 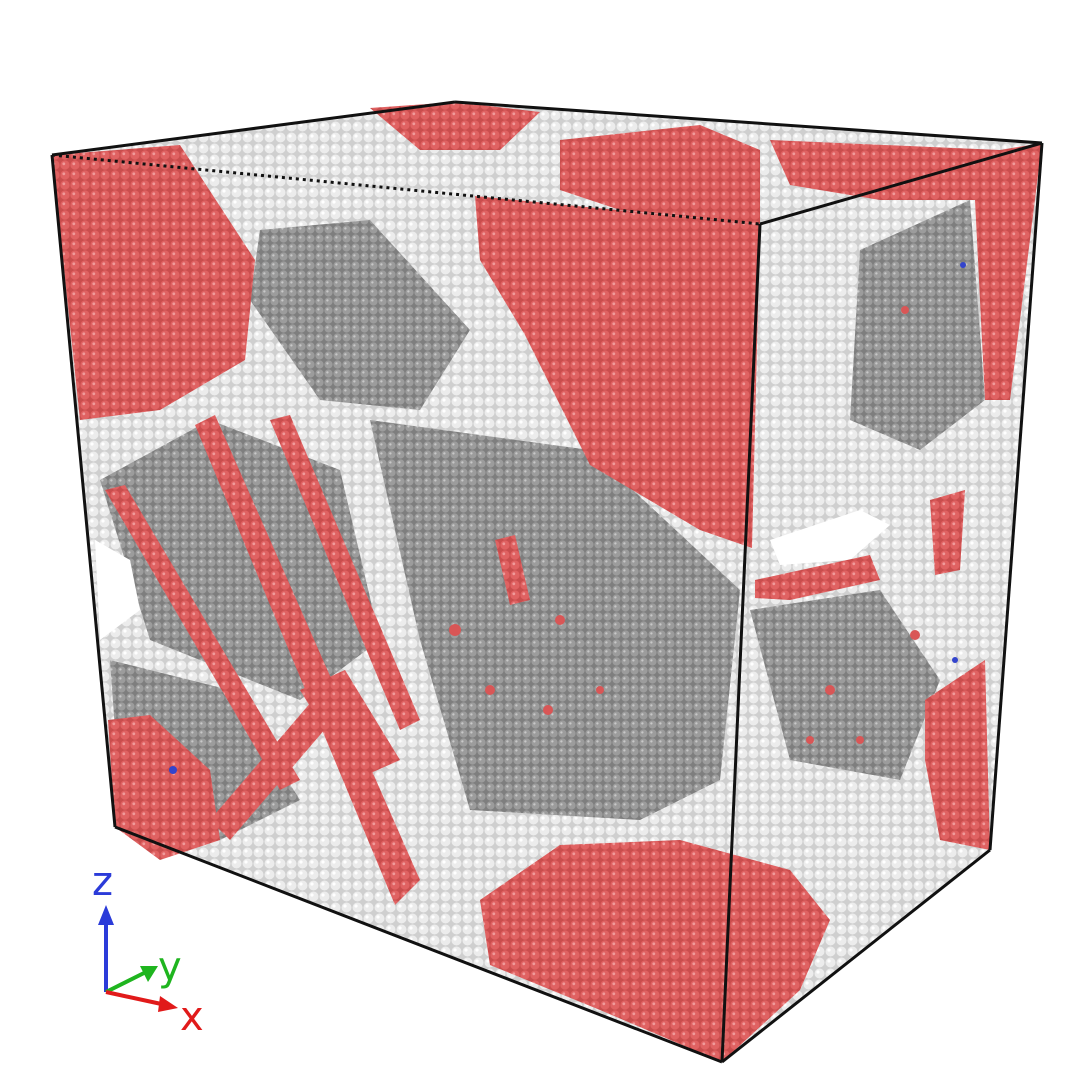 What do you see at coordinates (117, 590) in the screenshot?
I see `void-opening-left` at bounding box center [117, 590].